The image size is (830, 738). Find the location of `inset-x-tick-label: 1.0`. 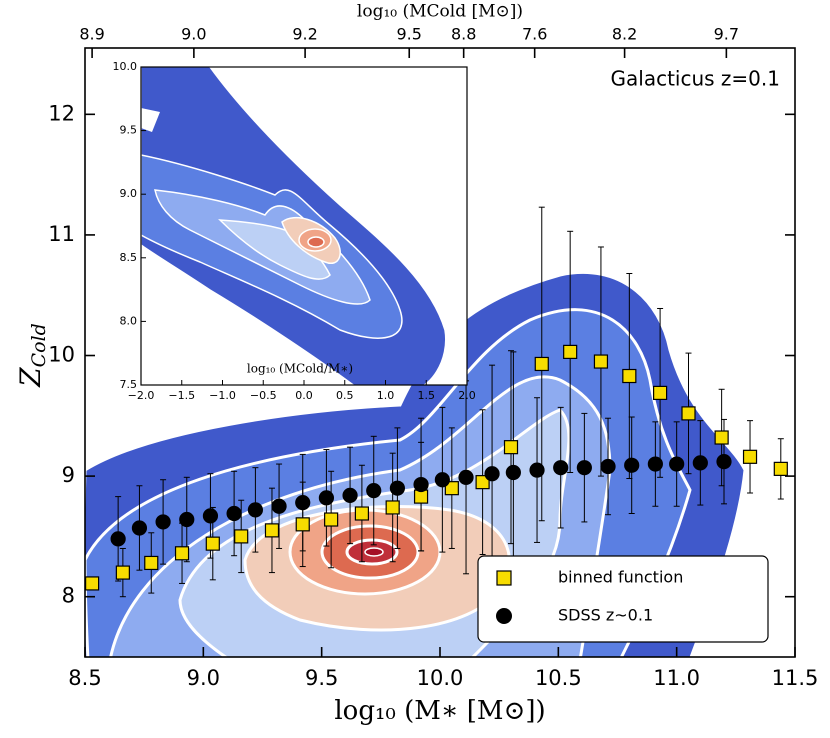

inset-x-tick-label: 1.0 is located at coordinates (386, 395).